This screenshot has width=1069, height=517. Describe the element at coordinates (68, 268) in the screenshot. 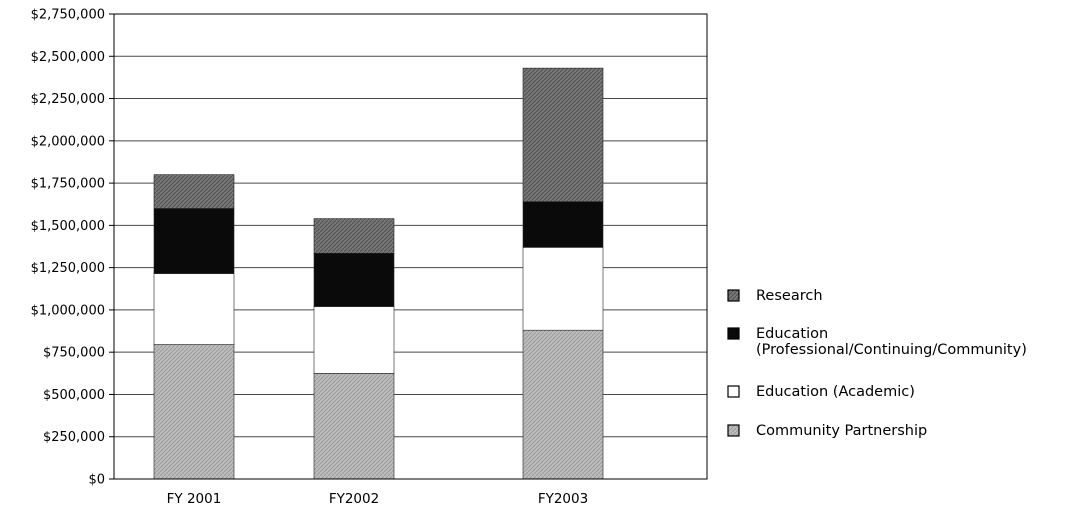

I see `y-tick-label: $1,250,000` at that location.